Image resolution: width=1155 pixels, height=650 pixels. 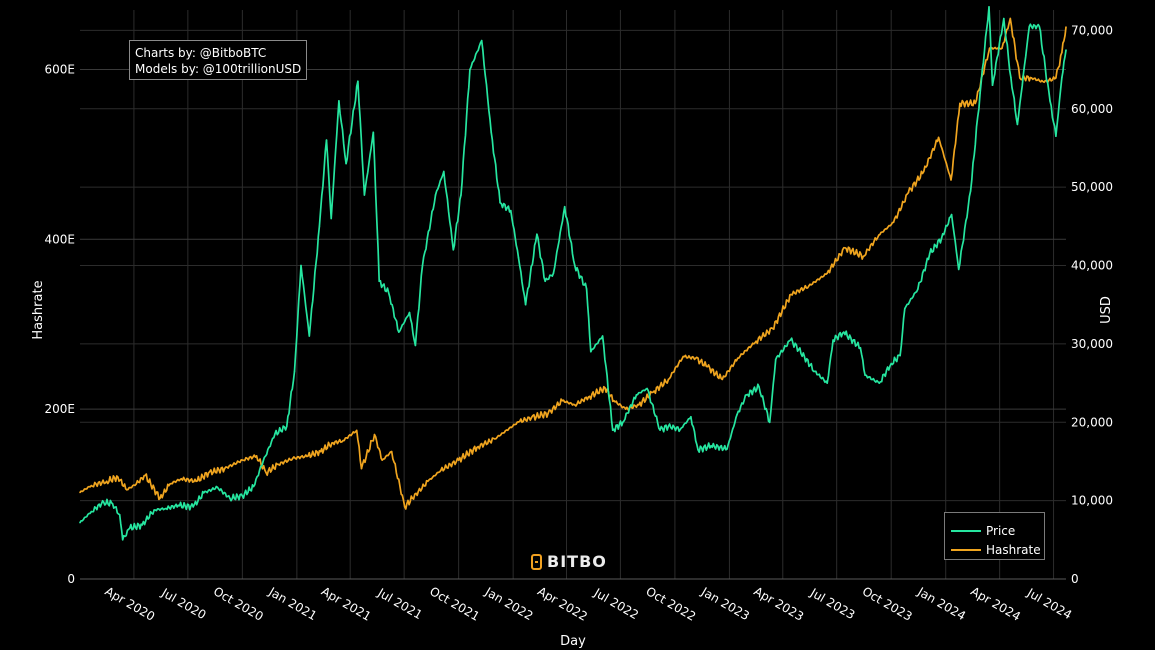 What do you see at coordinates (941, 603) in the screenshot?
I see `x-tick-label: Jan 2024` at bounding box center [941, 603].